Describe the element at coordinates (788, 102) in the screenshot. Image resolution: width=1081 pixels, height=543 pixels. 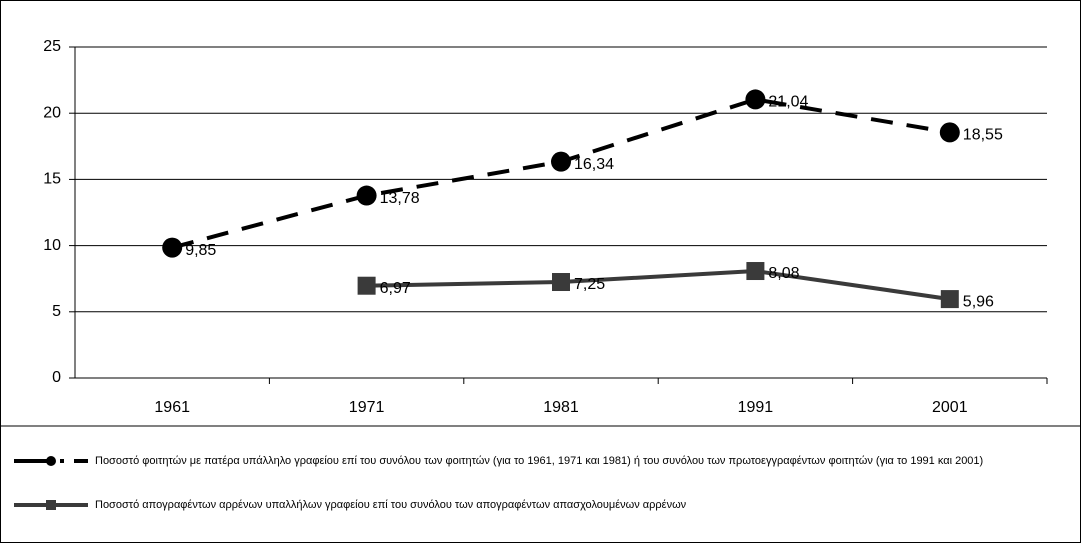
I see `data-label: 21,04` at that location.